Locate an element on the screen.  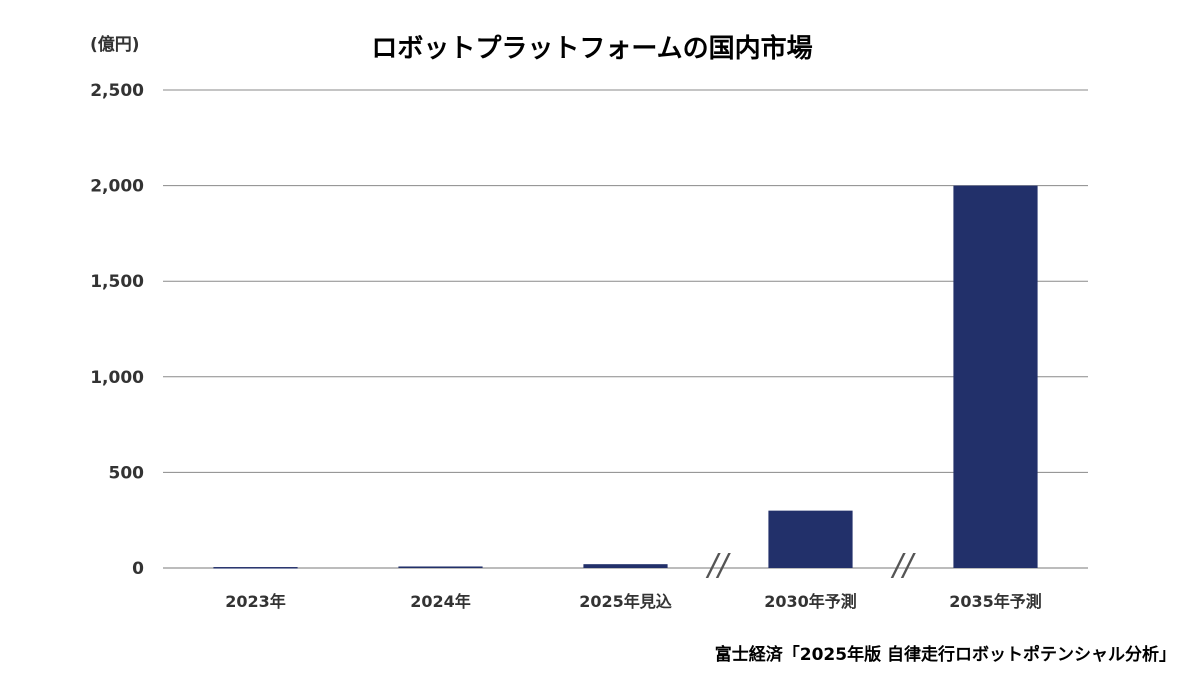
x-tick-label: 2024年 is located at coordinates (440, 601).